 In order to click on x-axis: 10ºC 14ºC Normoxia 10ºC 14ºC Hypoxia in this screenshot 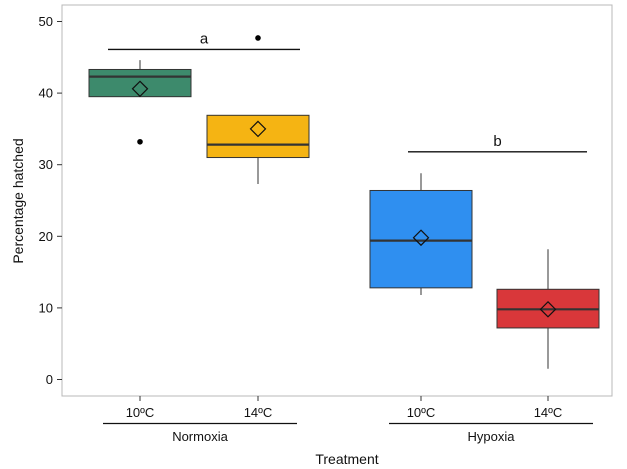, I will do `click(348, 420)`.